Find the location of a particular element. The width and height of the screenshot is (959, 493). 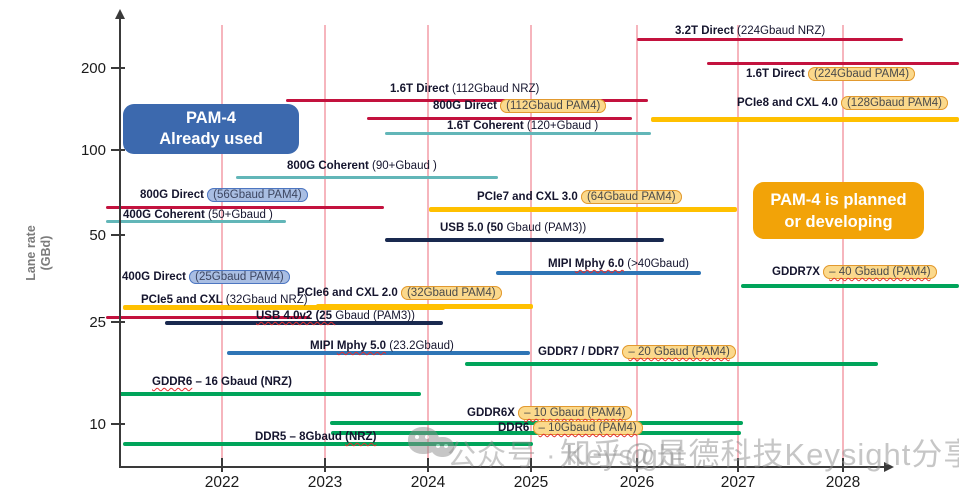

y-axis-line is located at coordinates (120, 242).